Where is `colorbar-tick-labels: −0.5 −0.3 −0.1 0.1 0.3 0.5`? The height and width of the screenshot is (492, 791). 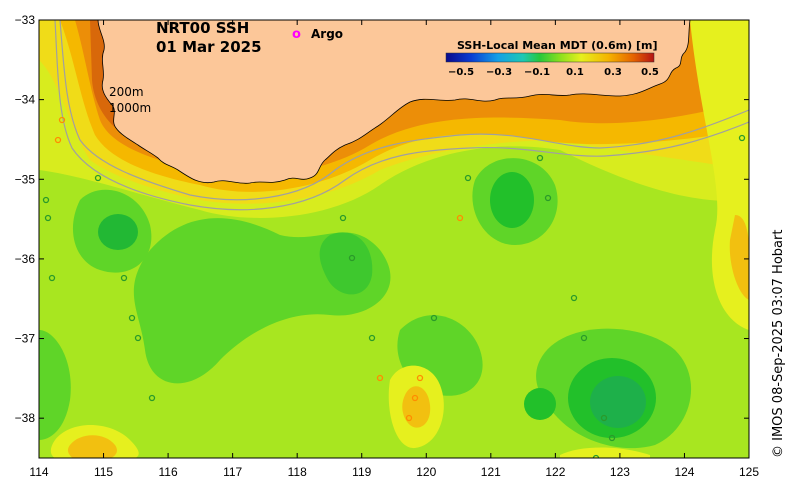 colorbar-tick-labels: −0.5 −0.3 −0.1 0.1 0.3 0.5 is located at coordinates (553, 72).